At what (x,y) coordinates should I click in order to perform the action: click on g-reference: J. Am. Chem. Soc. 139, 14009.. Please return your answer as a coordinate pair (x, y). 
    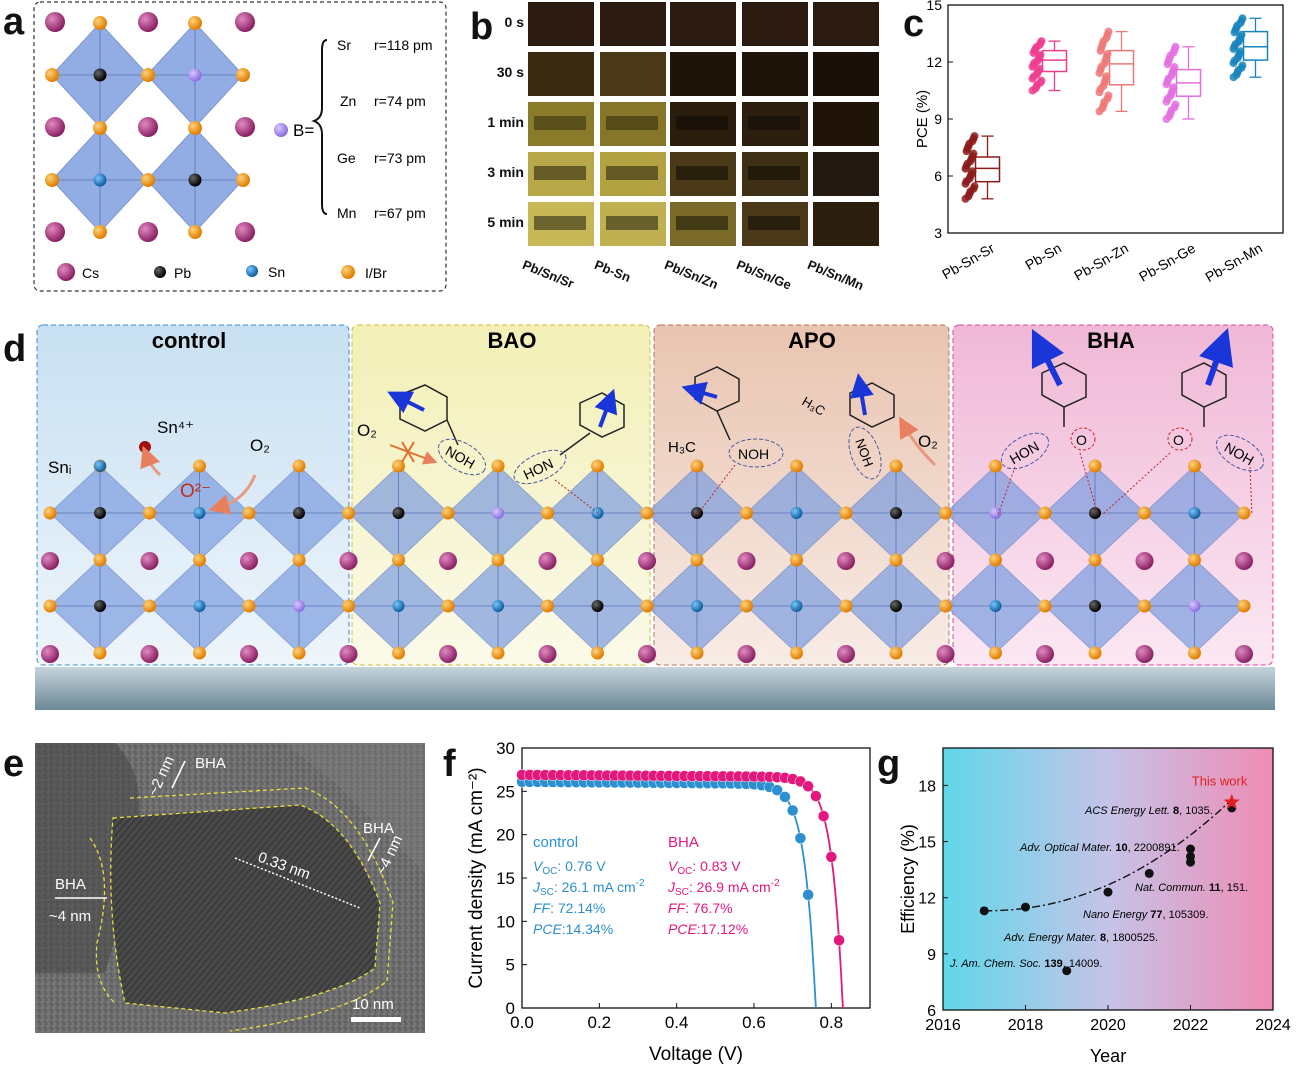
    Looking at the image, I should click on (1025, 964).